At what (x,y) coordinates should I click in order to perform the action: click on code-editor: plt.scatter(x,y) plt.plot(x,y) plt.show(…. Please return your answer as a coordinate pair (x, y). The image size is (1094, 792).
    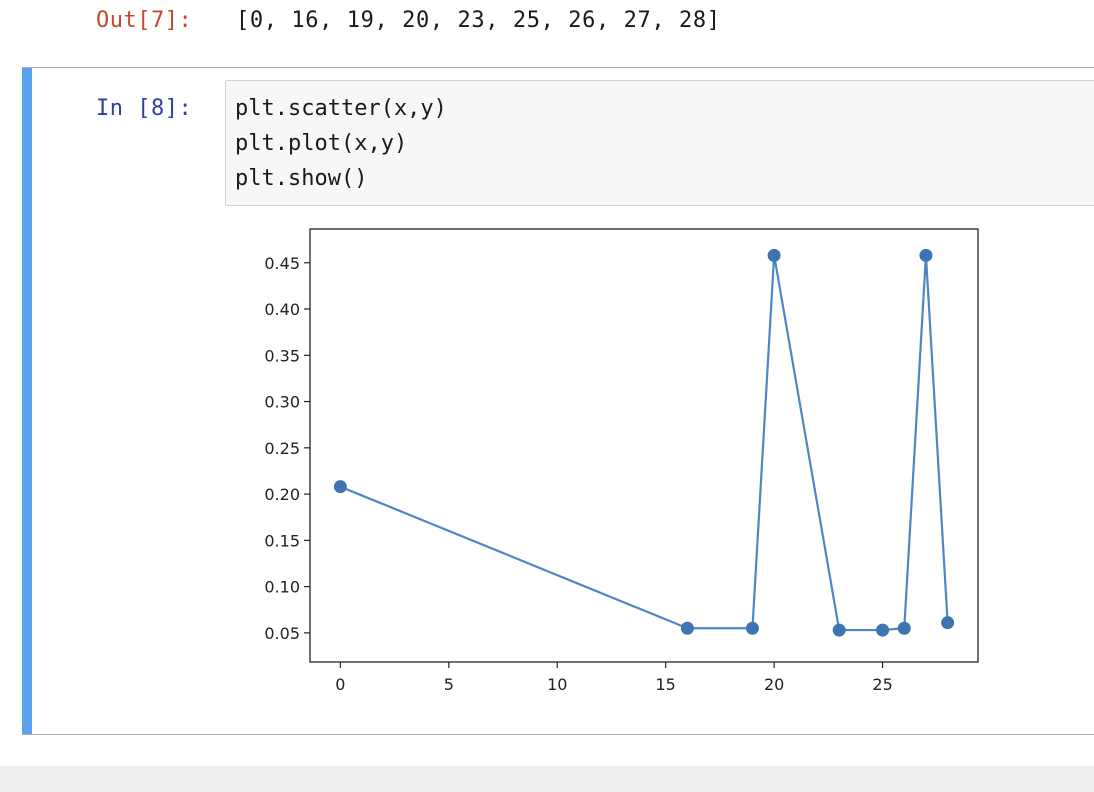
    Looking at the image, I should click on (659, 143).